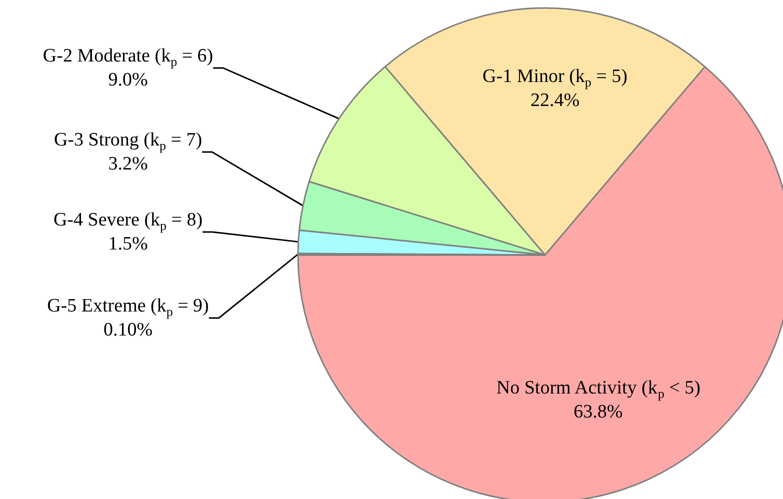  I want to click on data-label: 9.0%, so click(128, 80).